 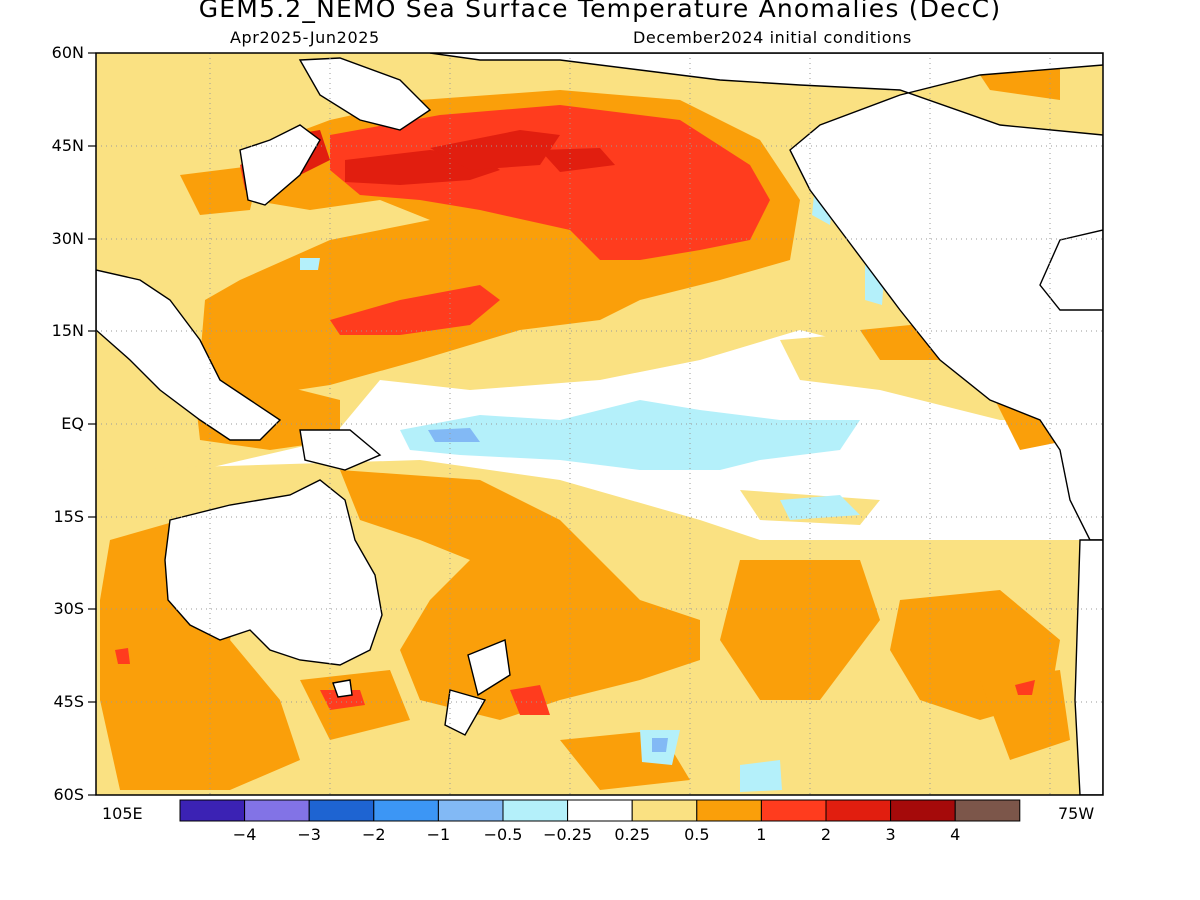 I want to click on colorbar, so click(x=600, y=810).